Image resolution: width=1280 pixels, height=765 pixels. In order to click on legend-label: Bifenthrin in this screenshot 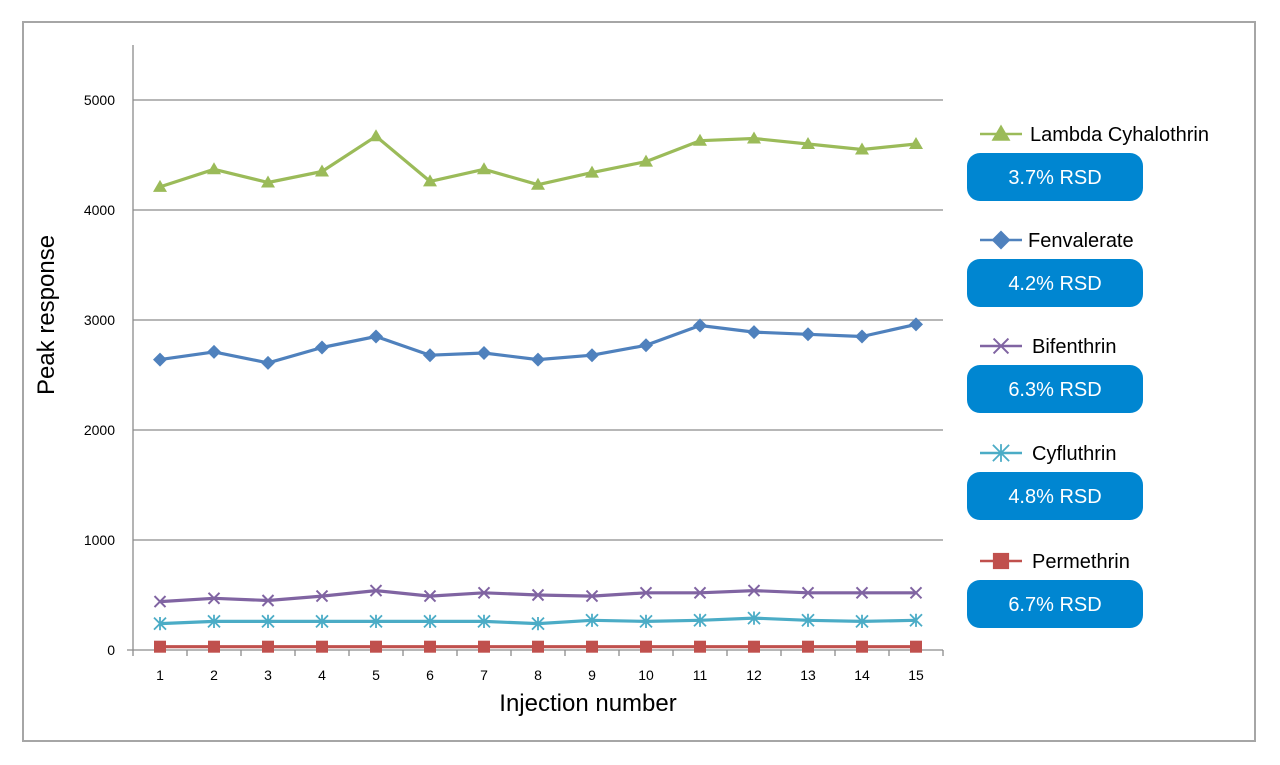, I will do `click(1074, 347)`.